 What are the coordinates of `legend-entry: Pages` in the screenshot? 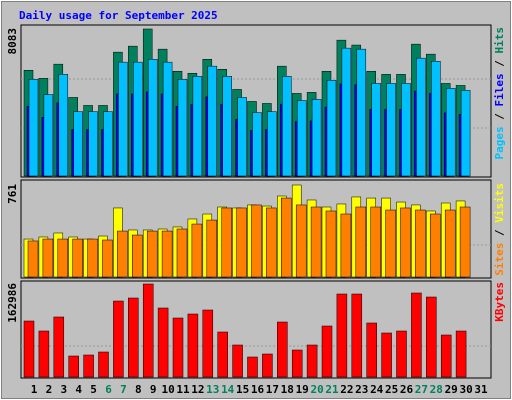 It's located at (499, 142).